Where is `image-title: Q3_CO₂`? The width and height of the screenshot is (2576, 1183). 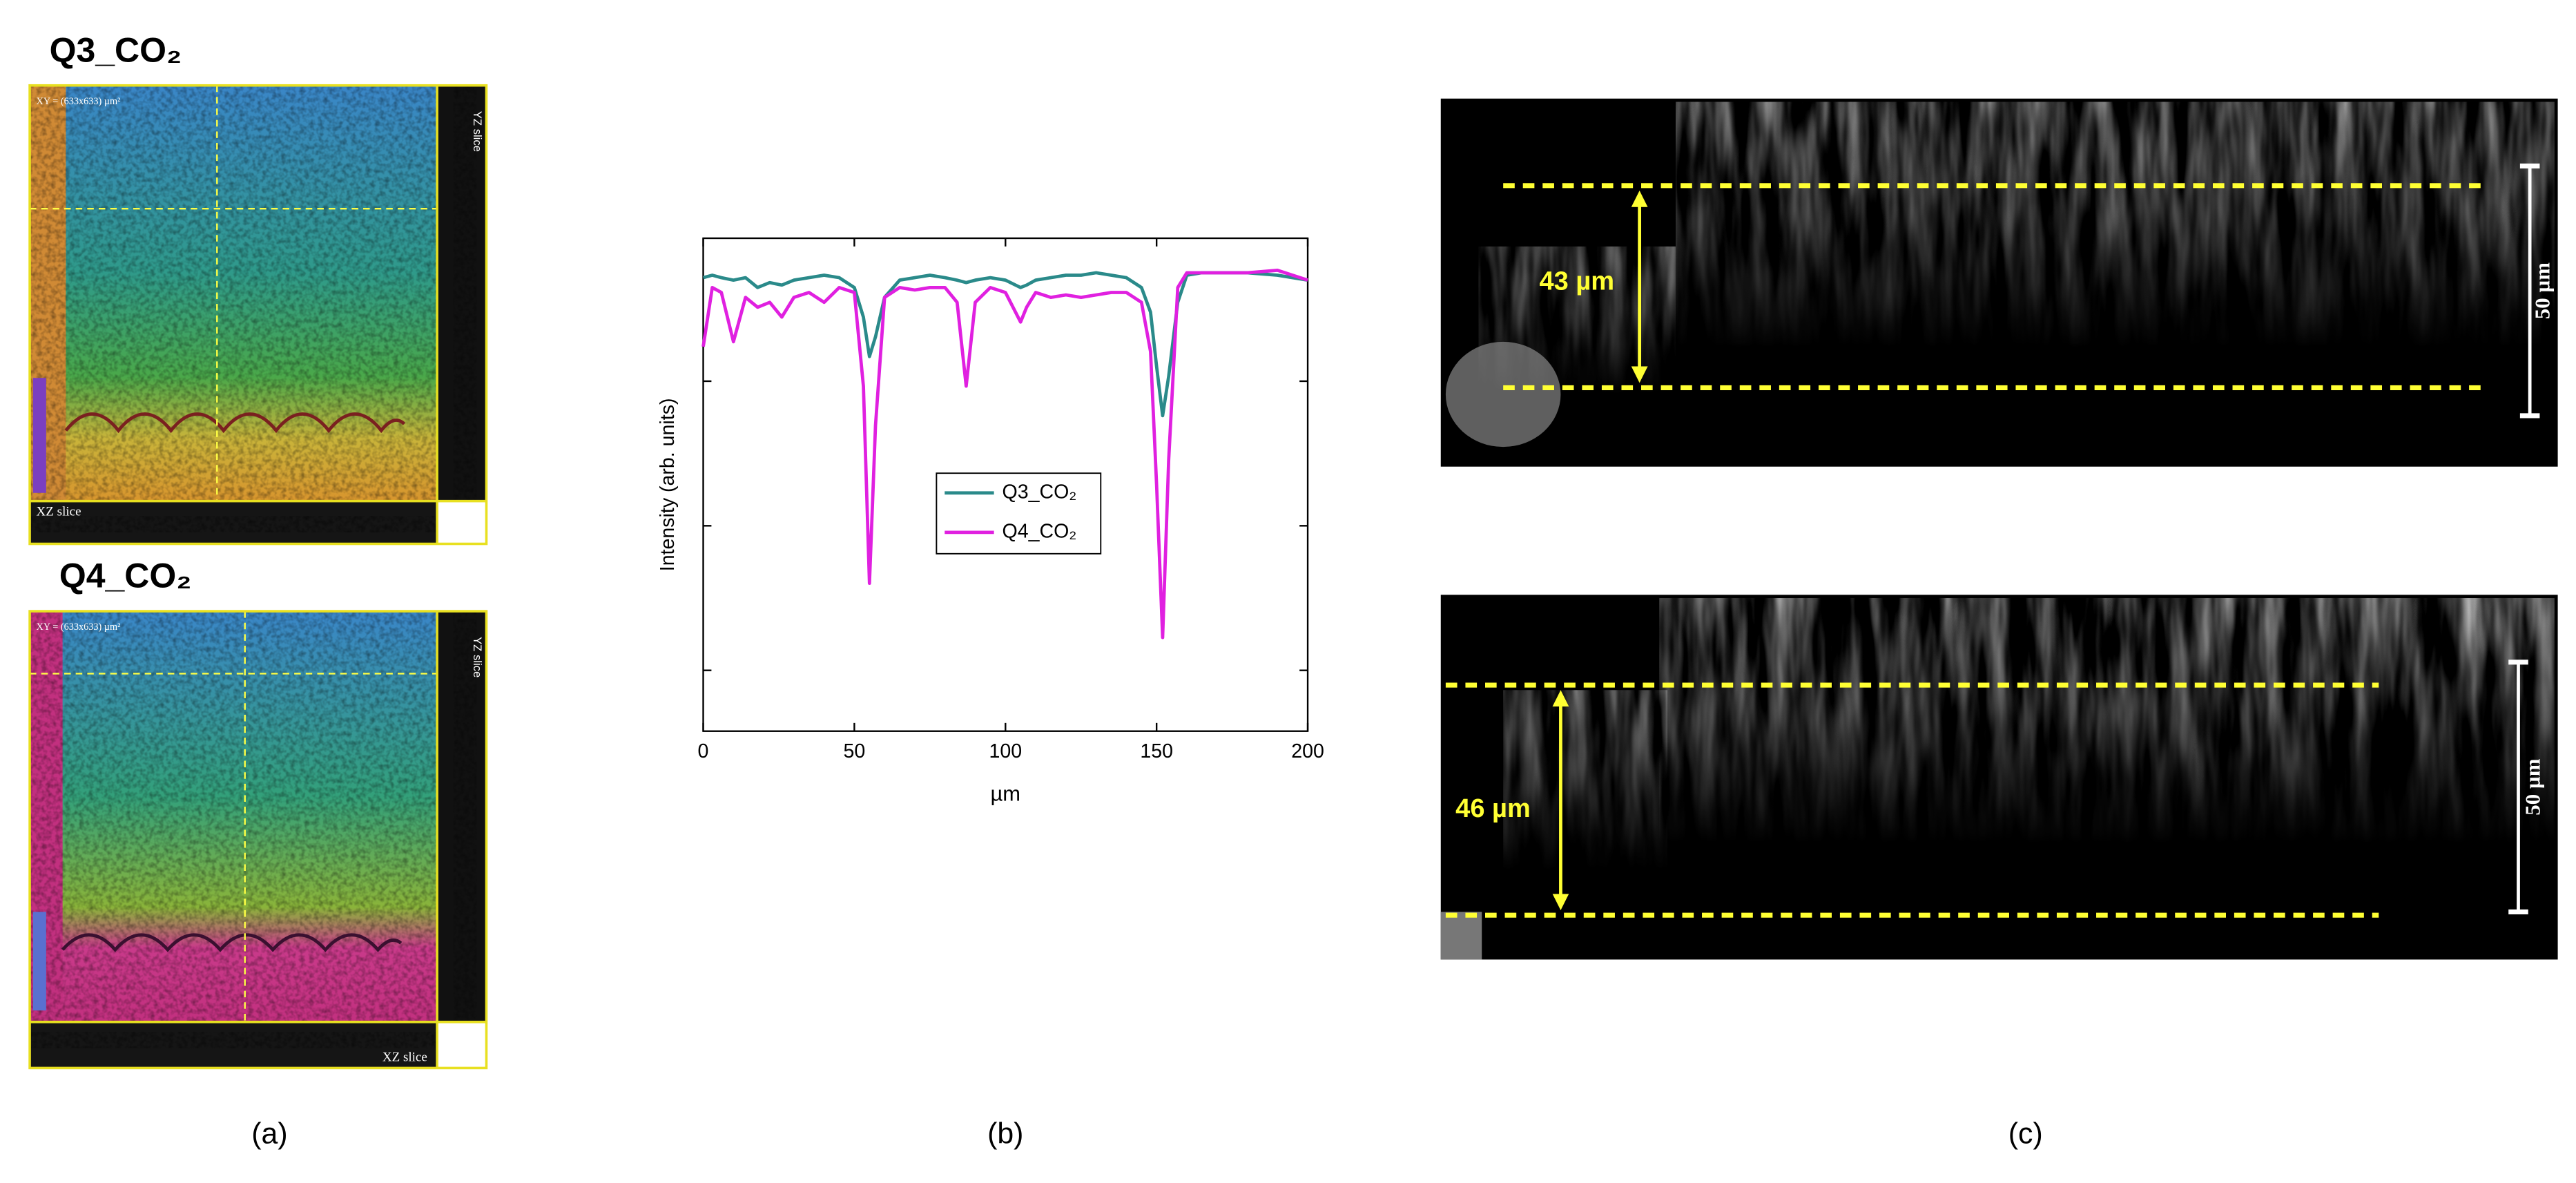 image-title: Q3_CO₂ is located at coordinates (116, 49).